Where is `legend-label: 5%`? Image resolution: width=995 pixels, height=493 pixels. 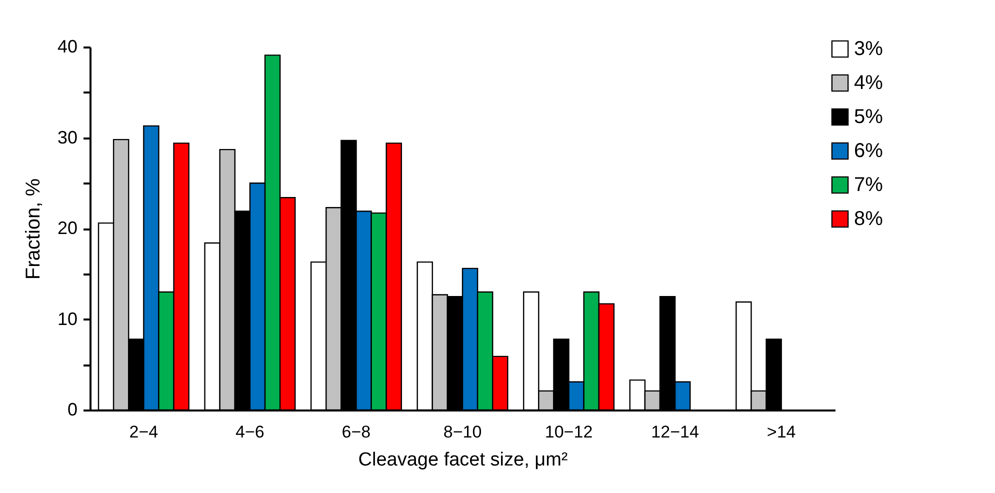 legend-label: 5% is located at coordinates (869, 117).